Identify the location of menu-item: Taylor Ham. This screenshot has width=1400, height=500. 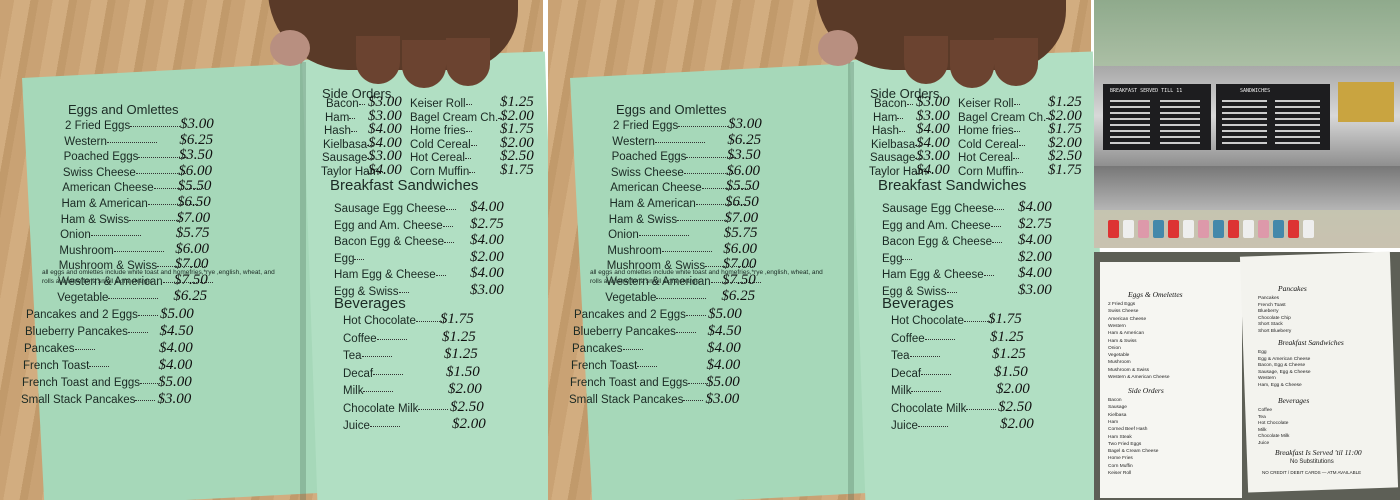
(901, 172).